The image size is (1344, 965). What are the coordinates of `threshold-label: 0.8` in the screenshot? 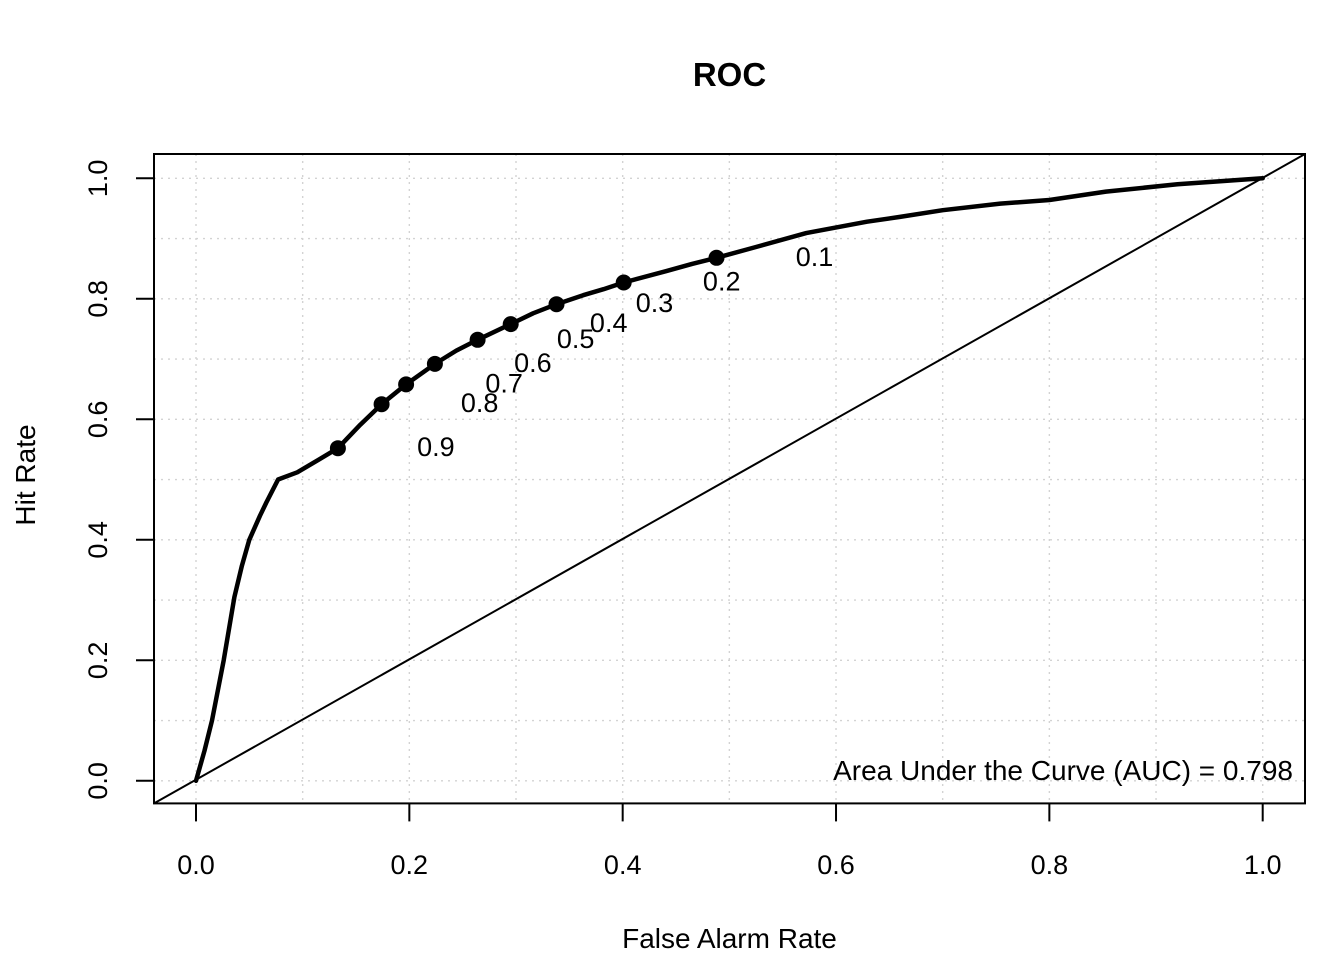 It's located at (480, 403).